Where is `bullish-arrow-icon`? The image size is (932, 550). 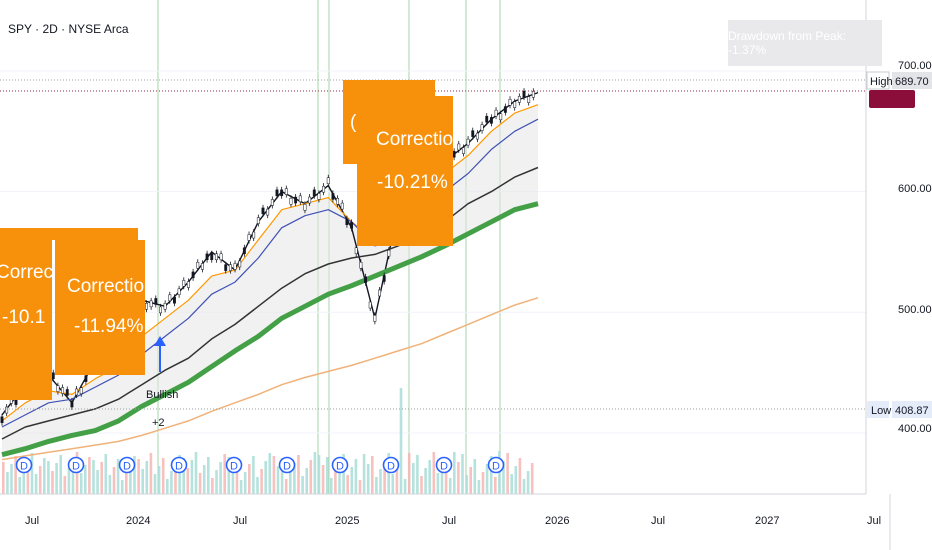
bullish-arrow-icon is located at coordinates (160, 341).